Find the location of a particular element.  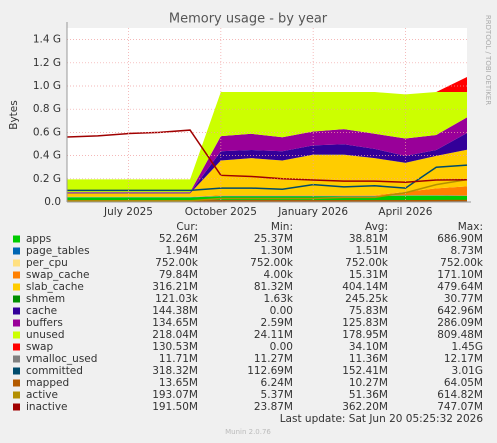

legend-value: 25.37M is located at coordinates (273, 239).